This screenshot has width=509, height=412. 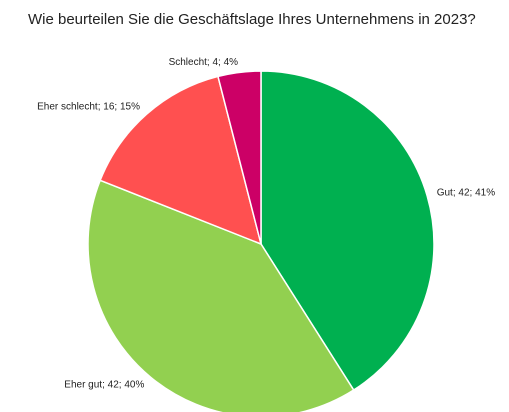 I want to click on slice-label: Schlecht; 4; 4%, so click(x=204, y=62).